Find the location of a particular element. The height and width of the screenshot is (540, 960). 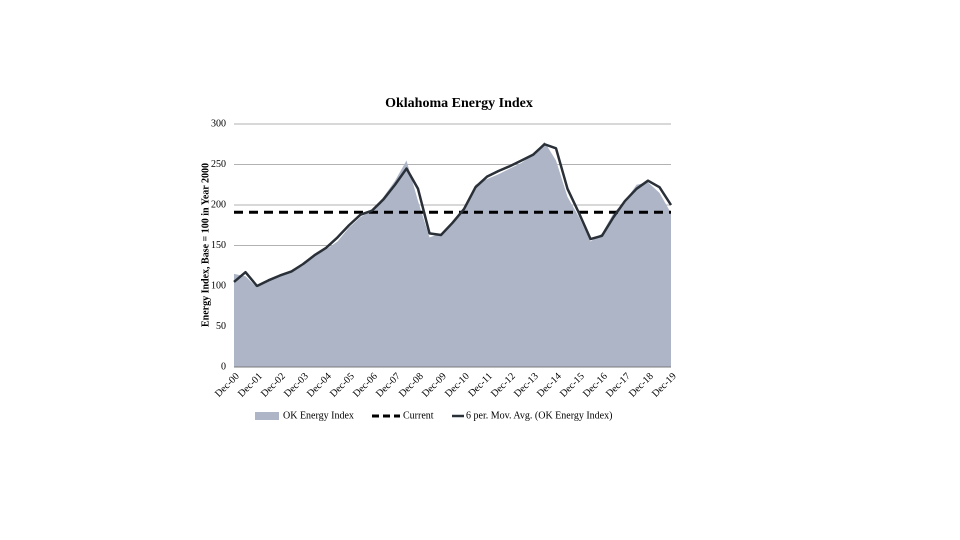

x-tick-label: Dec-06 is located at coordinates (365, 385).